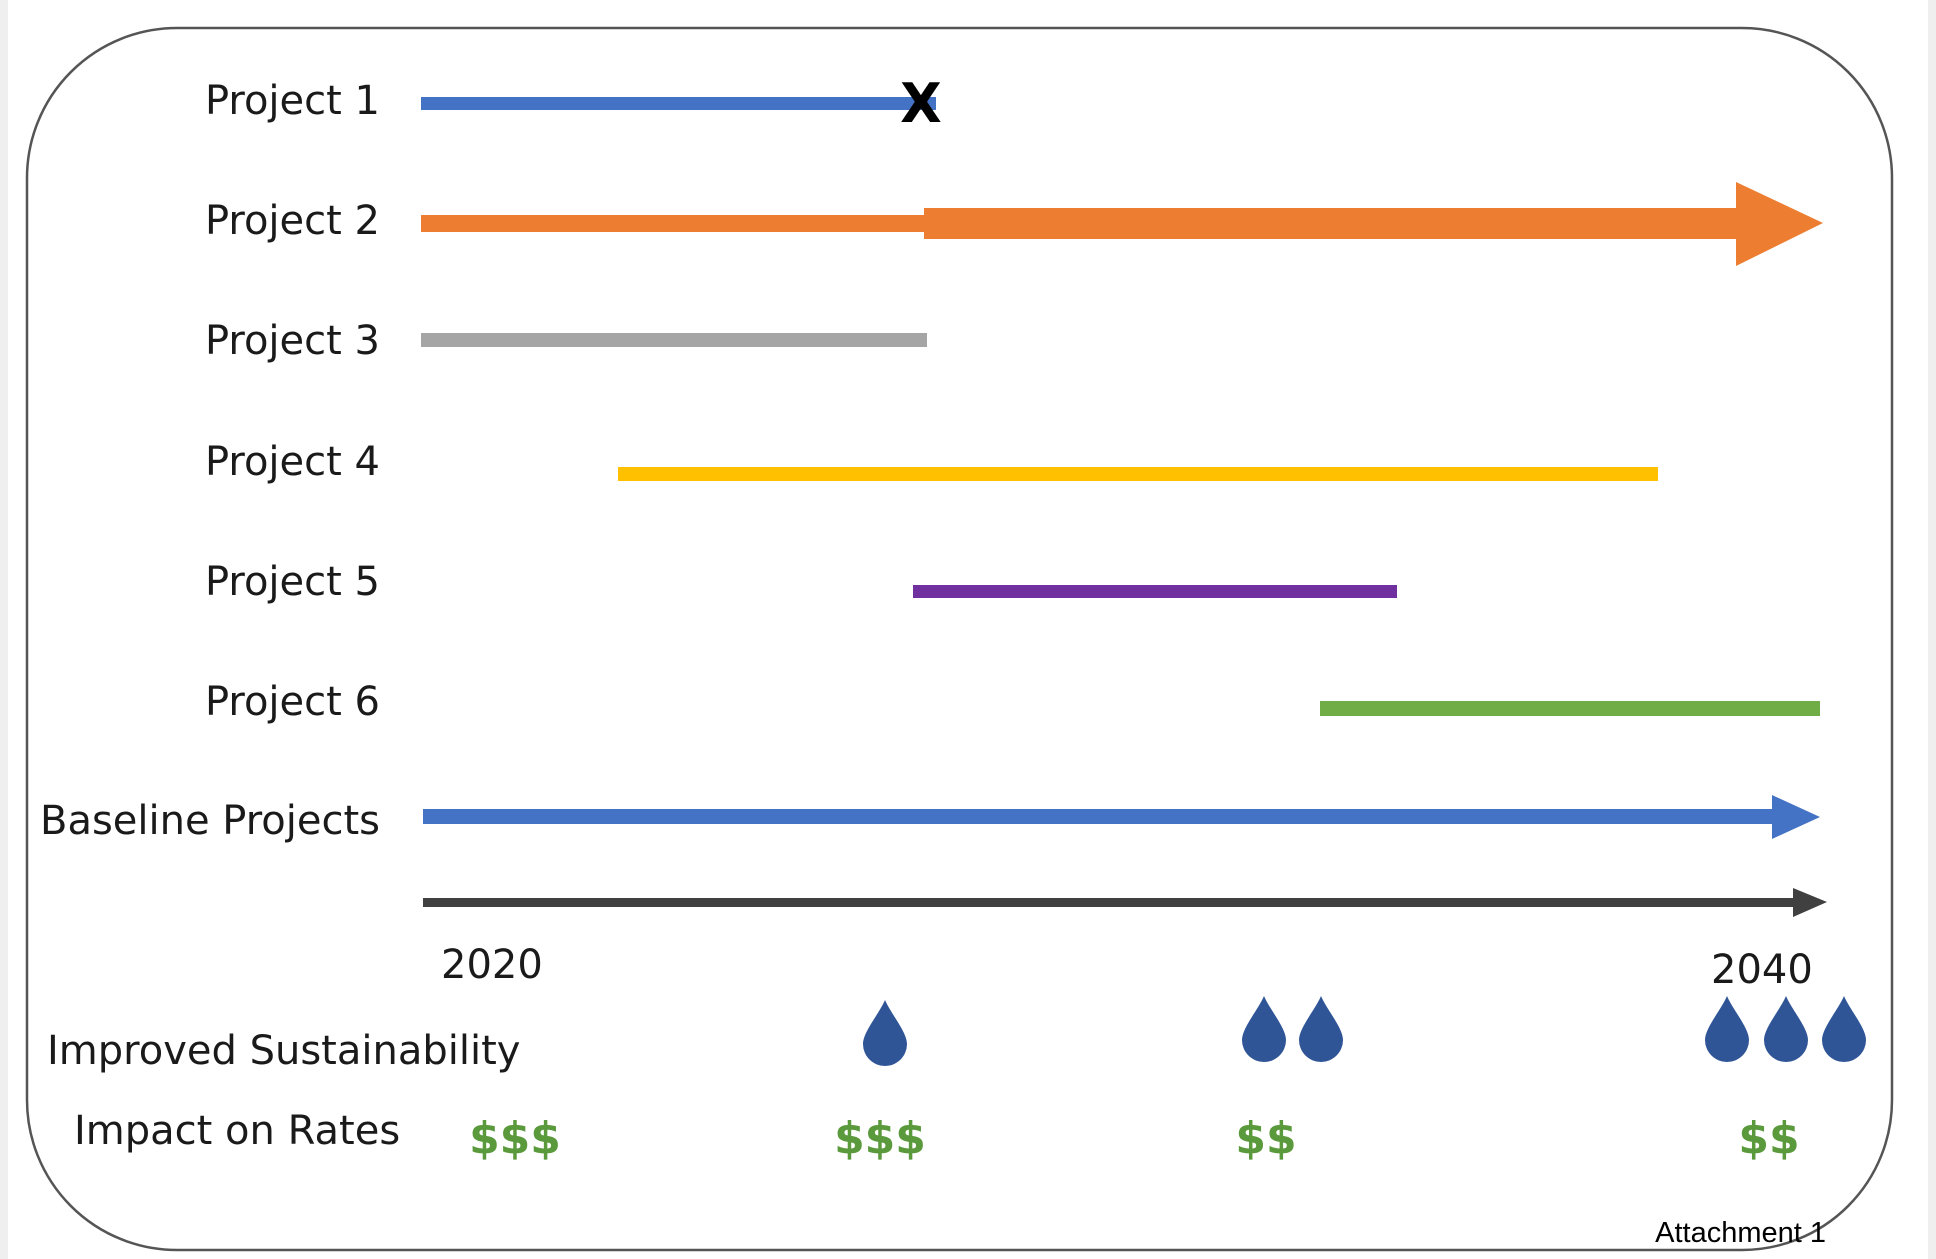  What do you see at coordinates (292, 101) in the screenshot?
I see `project-1-label: Project 1` at bounding box center [292, 101].